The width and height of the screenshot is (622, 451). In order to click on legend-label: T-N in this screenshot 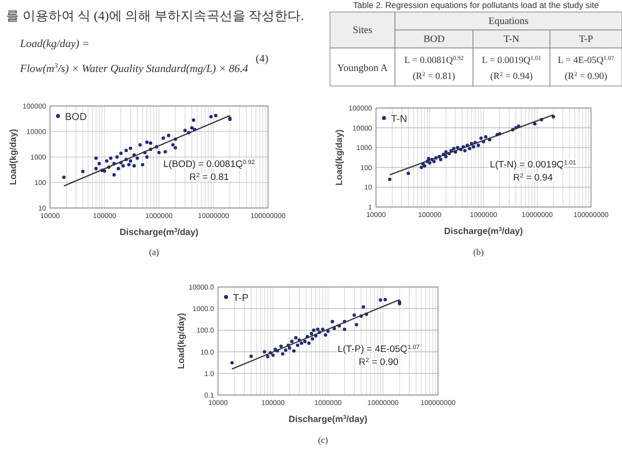, I will do `click(399, 119)`.